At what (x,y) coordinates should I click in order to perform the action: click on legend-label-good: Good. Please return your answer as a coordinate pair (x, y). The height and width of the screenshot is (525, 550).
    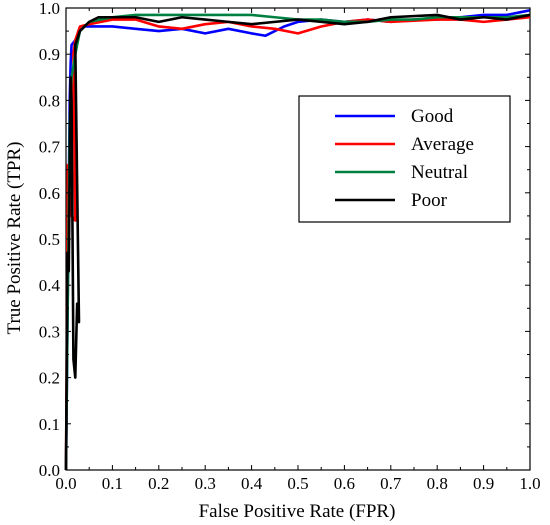
    Looking at the image, I should click on (432, 116).